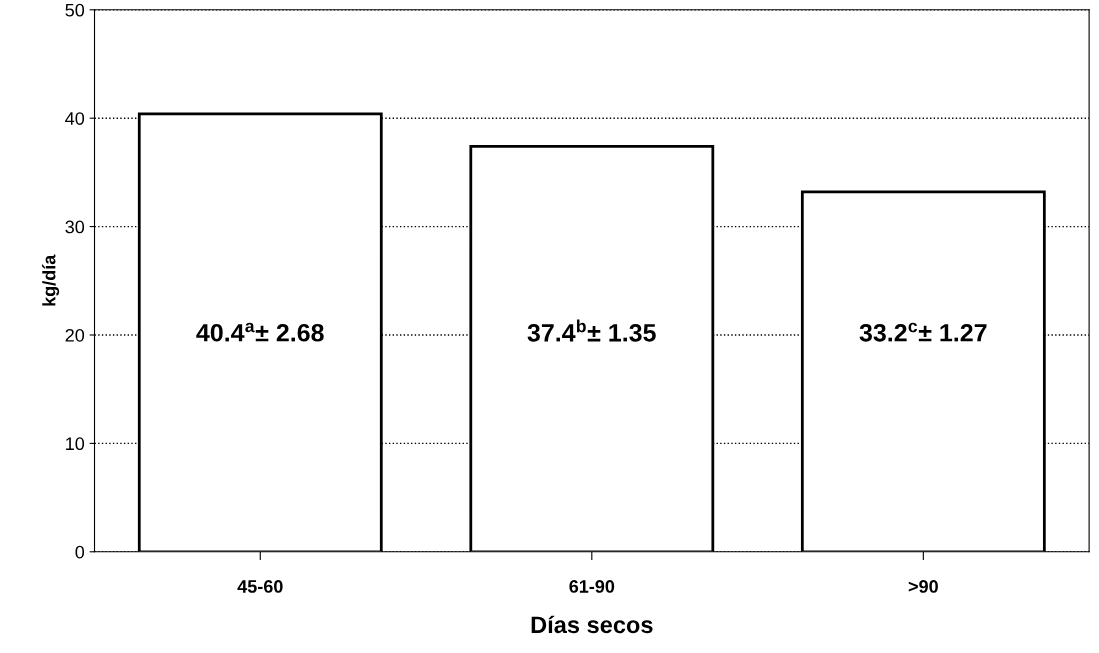 Image resolution: width=1099 pixels, height=653 pixels. Describe the element at coordinates (75, 335) in the screenshot. I see `y-tick-label: 20` at that location.